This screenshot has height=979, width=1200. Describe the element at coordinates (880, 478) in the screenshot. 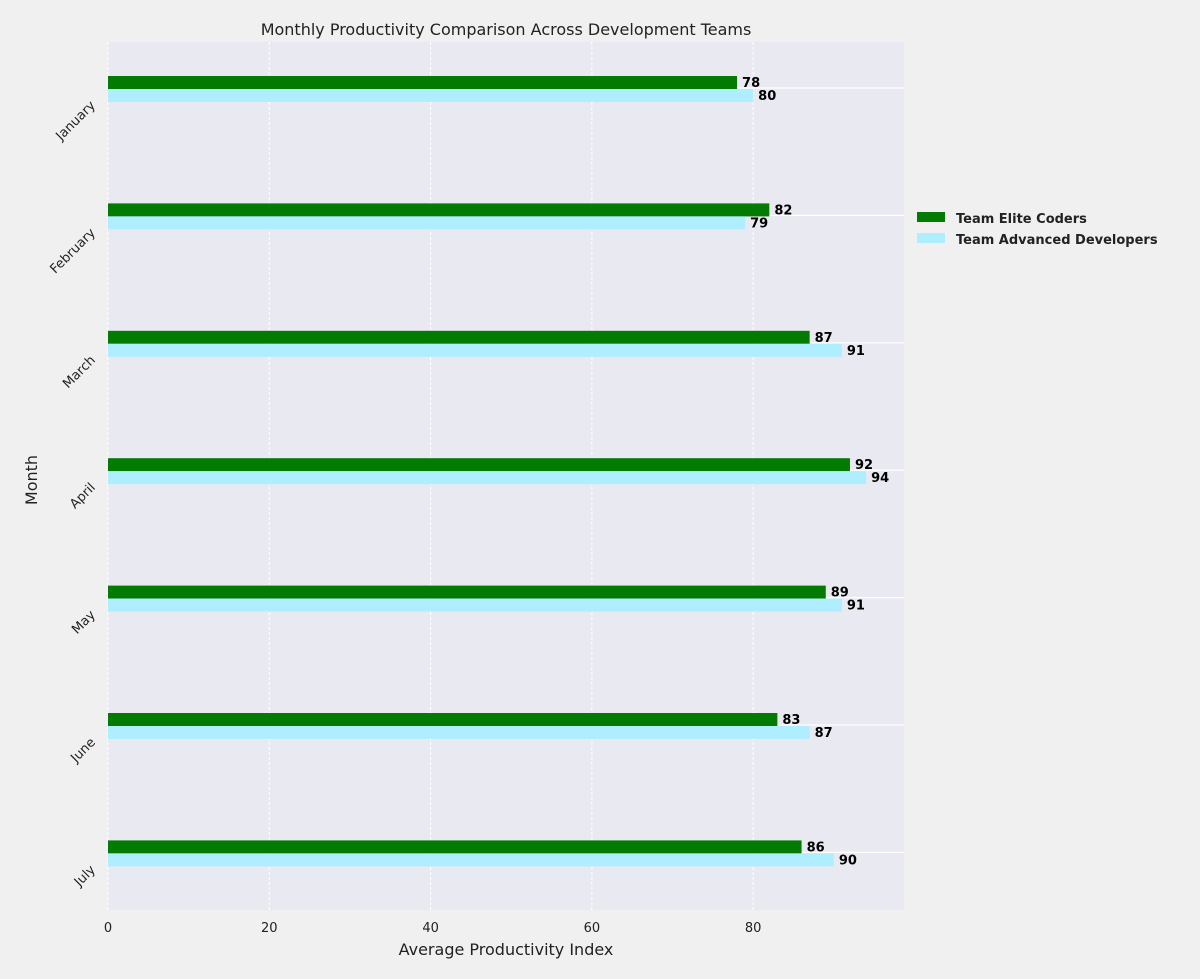

I see `value-label-team-advanced-developers-april: 94` at that location.